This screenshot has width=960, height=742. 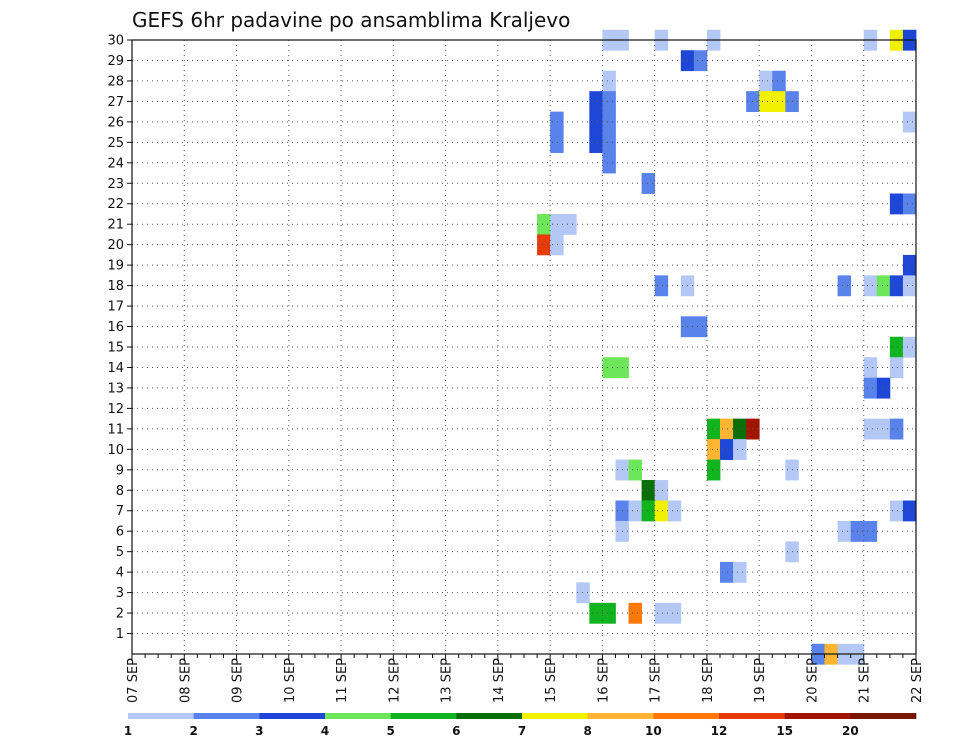 What do you see at coordinates (185, 680) in the screenshot?
I see `x-tick-label: 08 SEP` at bounding box center [185, 680].